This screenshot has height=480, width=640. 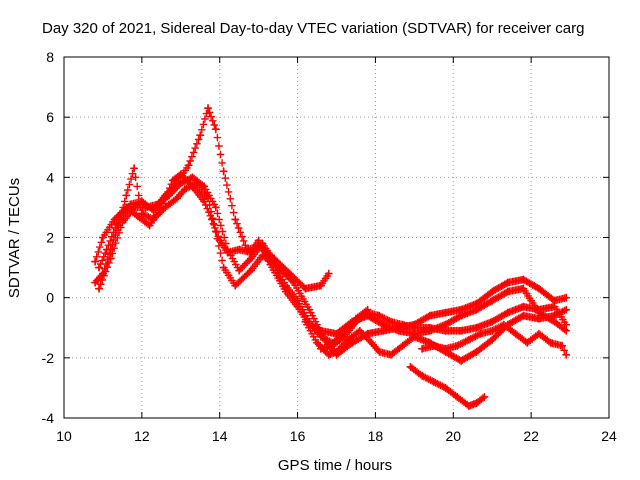 What do you see at coordinates (298, 436) in the screenshot?
I see `x-tick-label: 16` at bounding box center [298, 436].